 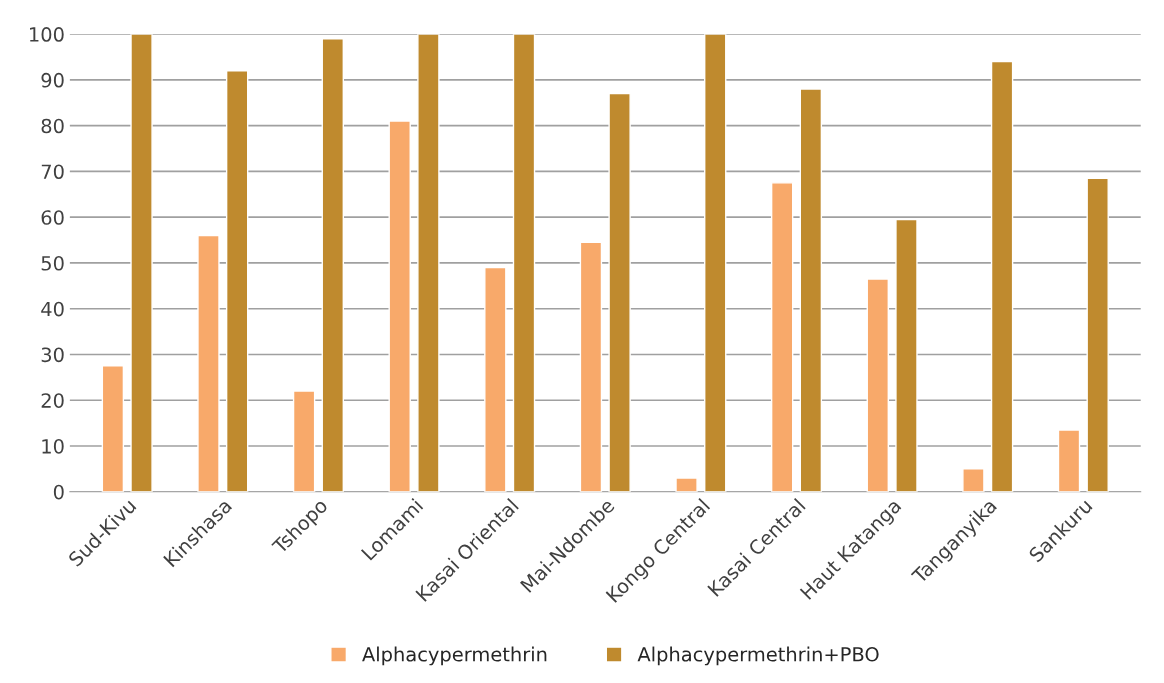 What do you see at coordinates (52, 355) in the screenshot?
I see `y-tick-label: 30` at bounding box center [52, 355].